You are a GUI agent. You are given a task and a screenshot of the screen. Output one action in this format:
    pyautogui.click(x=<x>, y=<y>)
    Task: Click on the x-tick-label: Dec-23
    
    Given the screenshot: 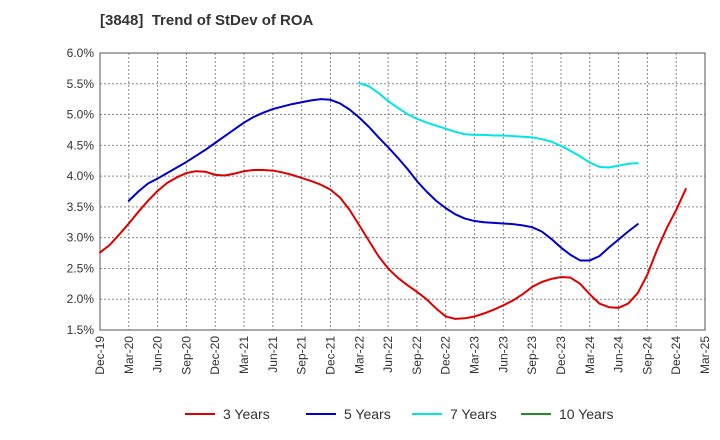 What is the action you would take?
    pyautogui.click(x=561, y=355)
    